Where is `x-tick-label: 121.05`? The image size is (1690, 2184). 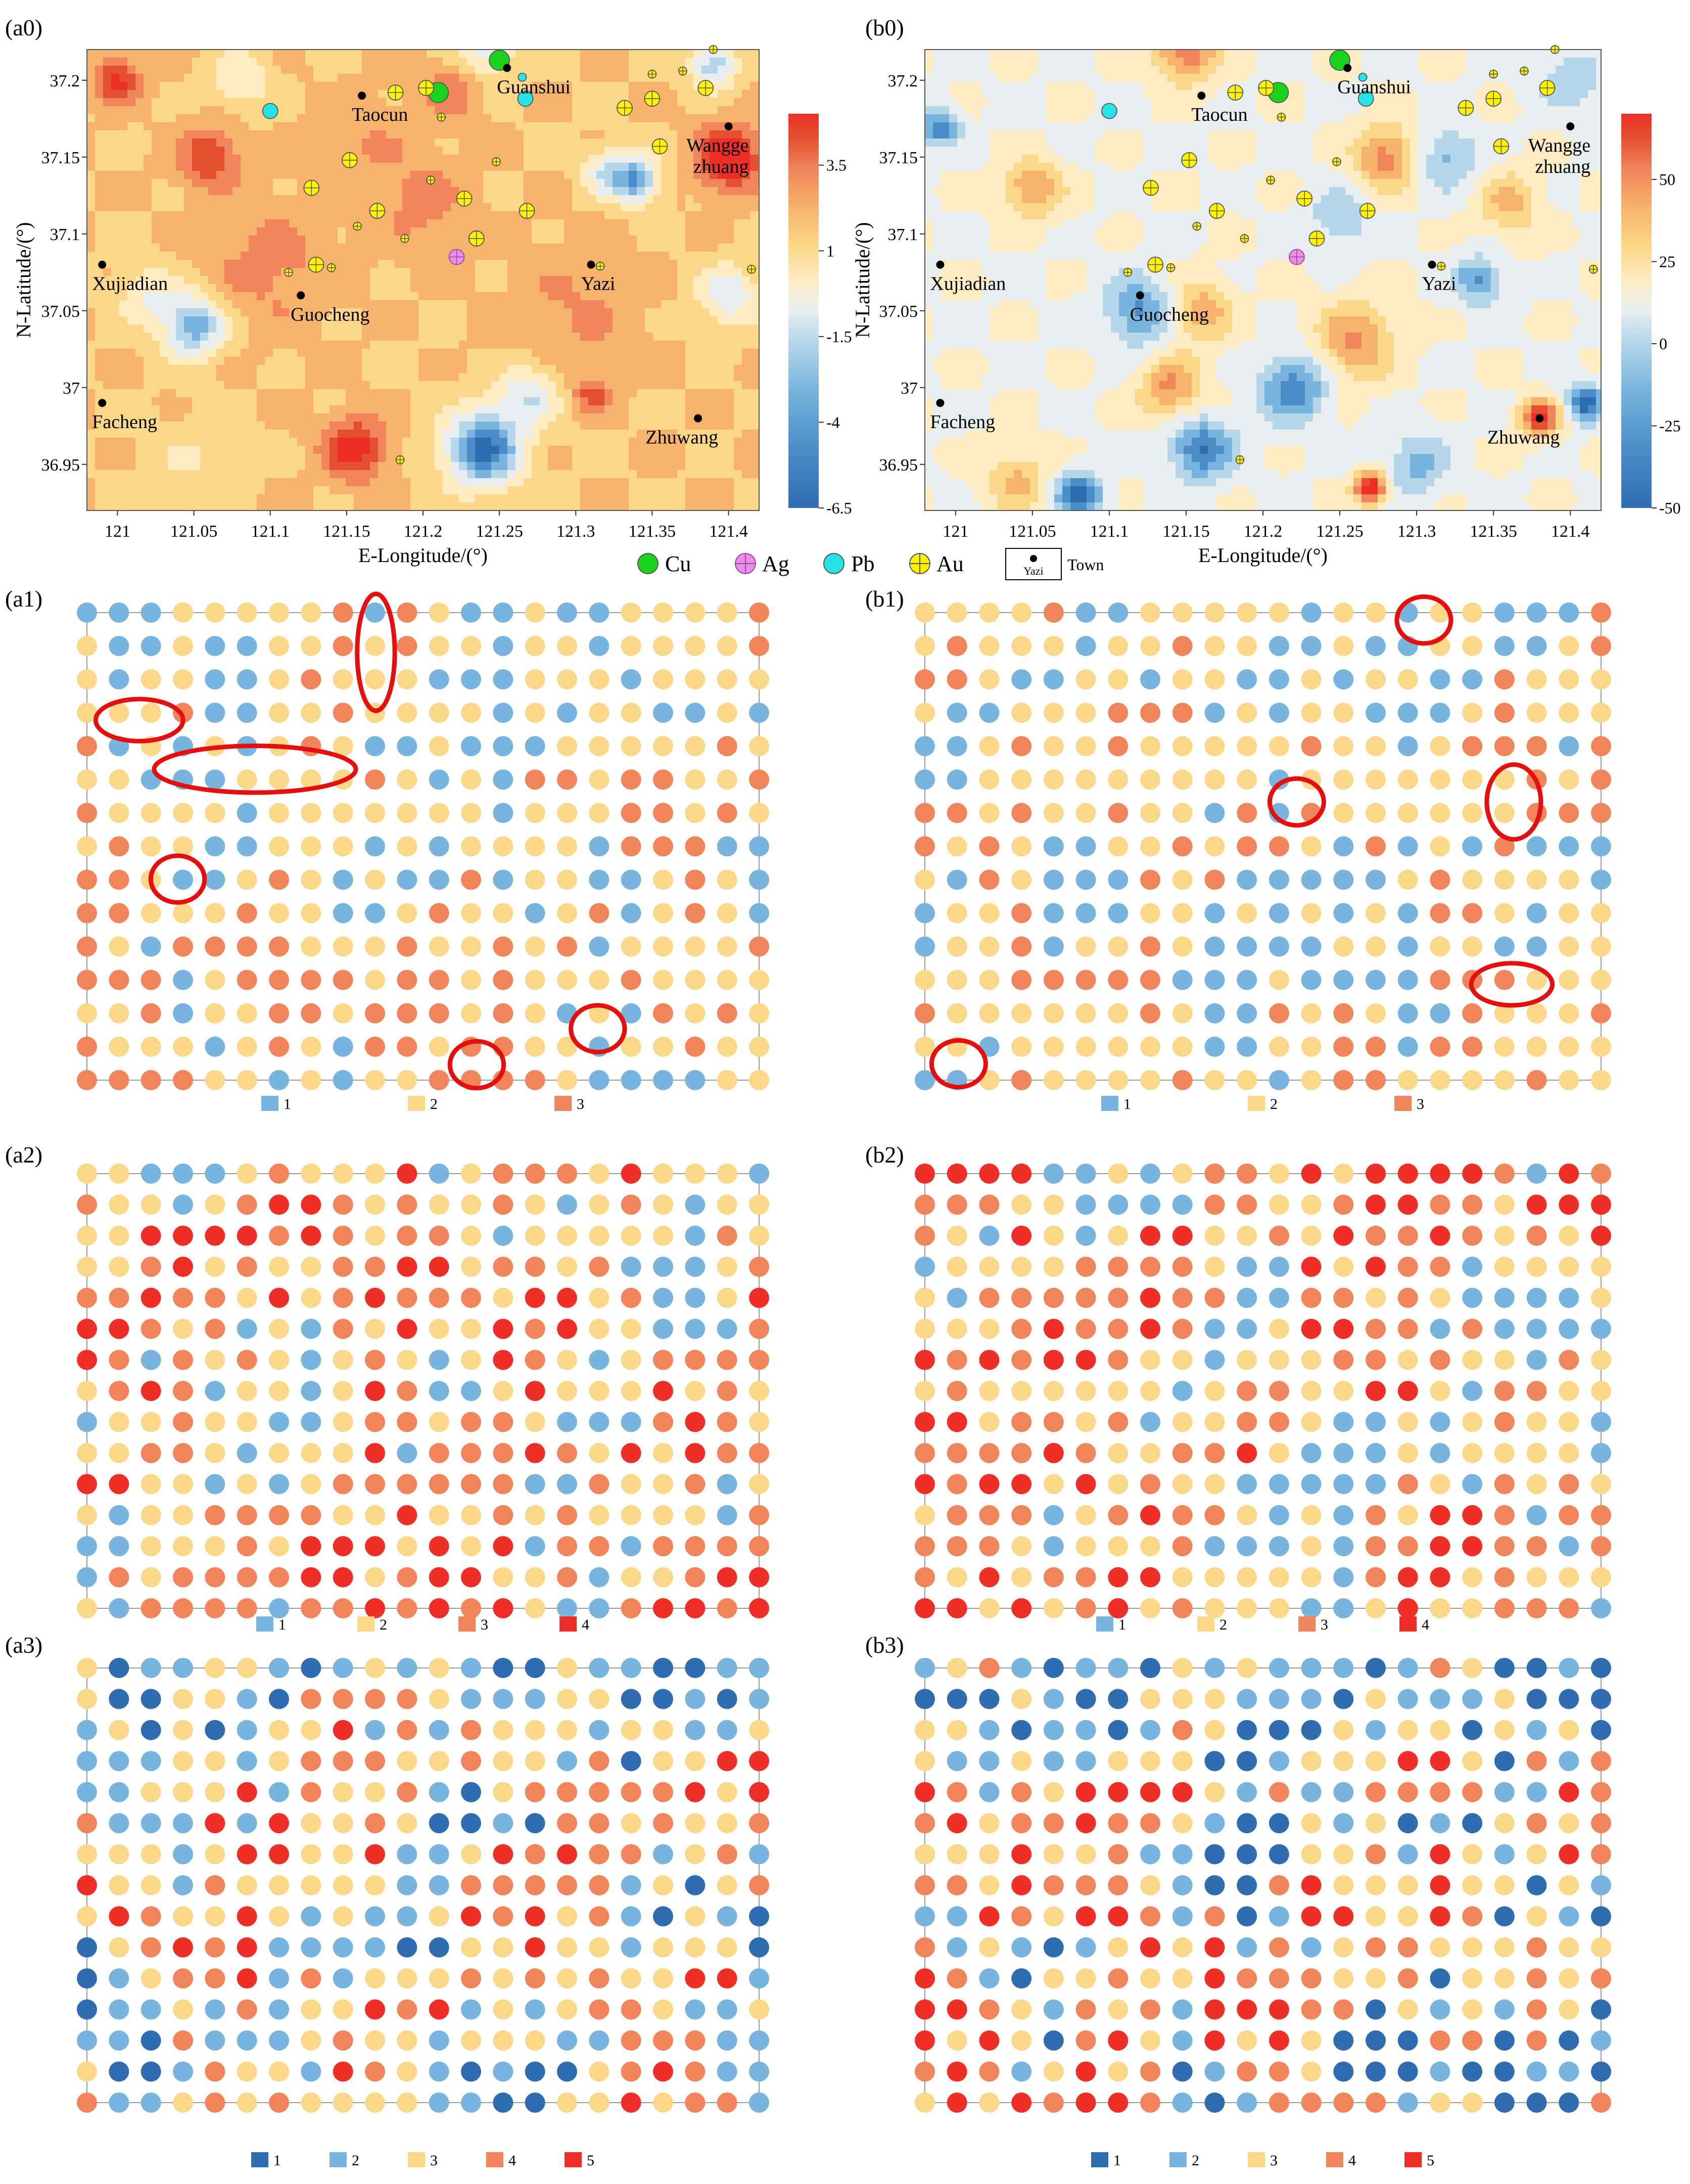
x-tick-label: 121.05 is located at coordinates (194, 531).